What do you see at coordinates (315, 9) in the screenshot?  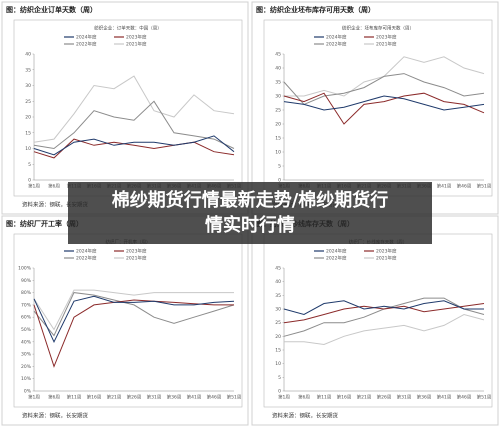 I see `panel-title: 图：纺织企业坯布库存可用天数（周）` at bounding box center [315, 9].